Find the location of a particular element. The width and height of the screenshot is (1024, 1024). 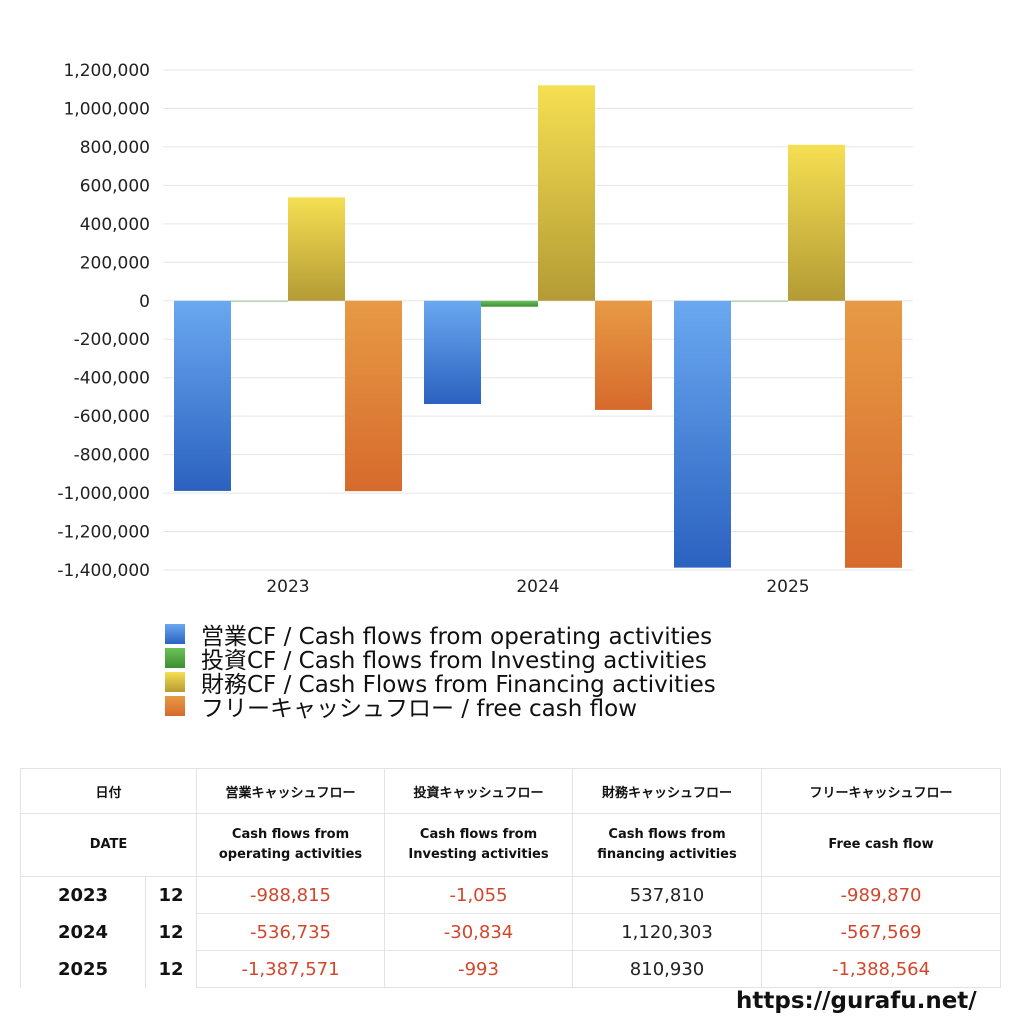

header-investing-en-line1: Cash flows from is located at coordinates (478, 834).